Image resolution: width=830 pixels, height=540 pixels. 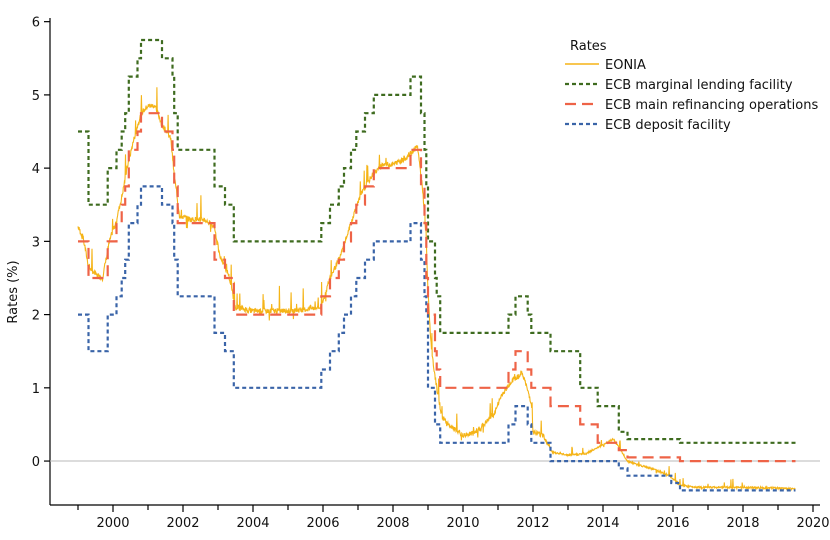 What do you see at coordinates (625, 65) in the screenshot?
I see `legend-entry: EONIA` at bounding box center [625, 65].